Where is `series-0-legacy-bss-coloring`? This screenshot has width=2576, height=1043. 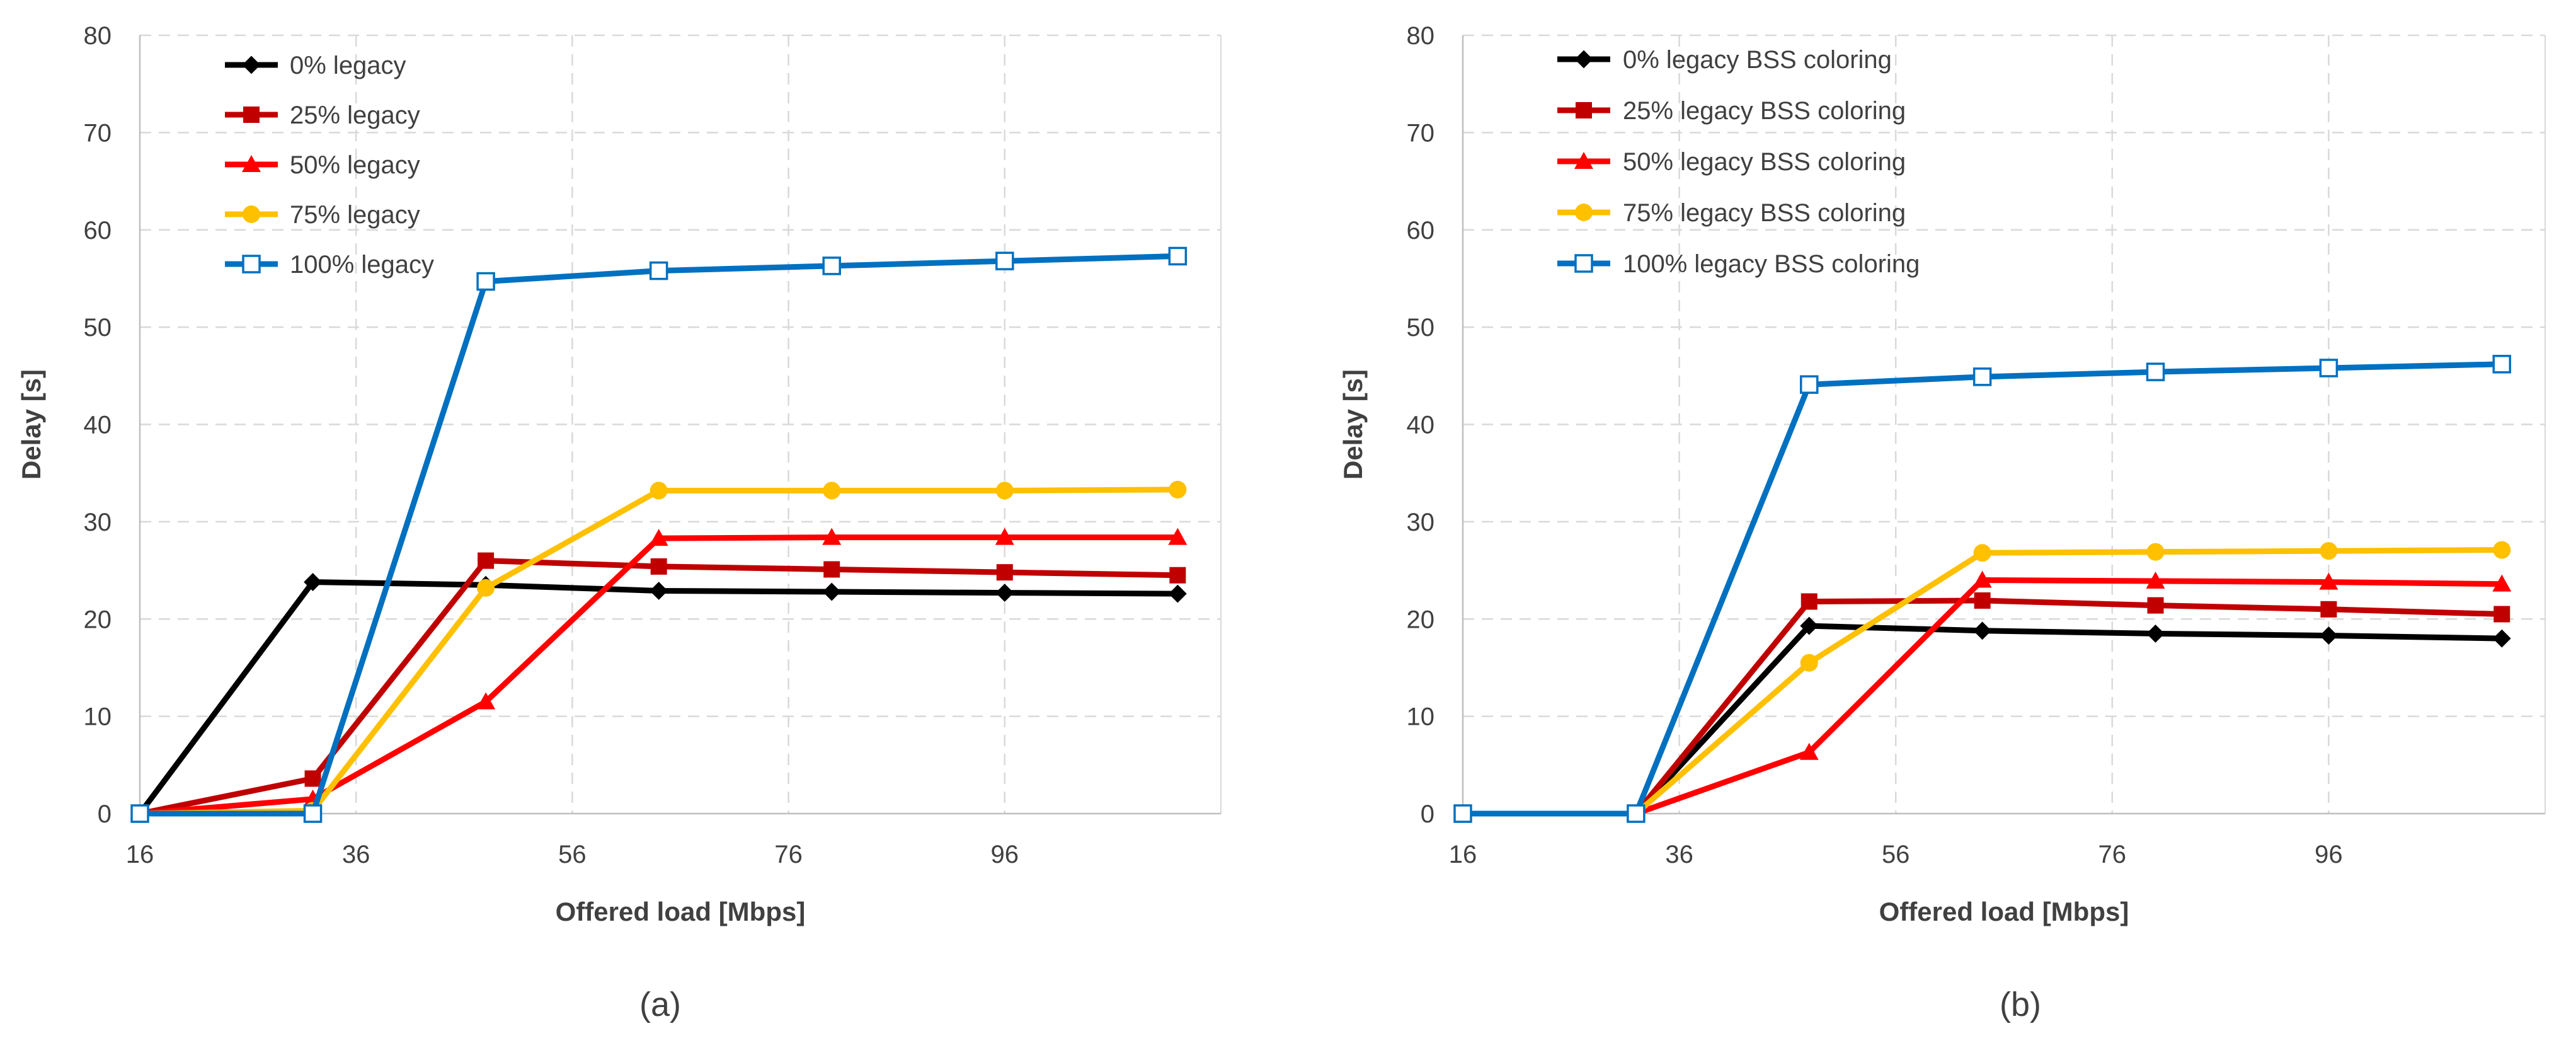 series-0-legacy-bss-coloring is located at coordinates (1982, 719).